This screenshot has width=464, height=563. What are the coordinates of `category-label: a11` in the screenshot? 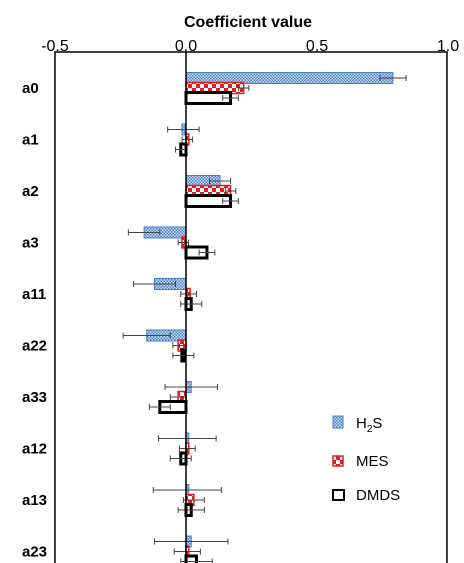 It's located at (34, 294).